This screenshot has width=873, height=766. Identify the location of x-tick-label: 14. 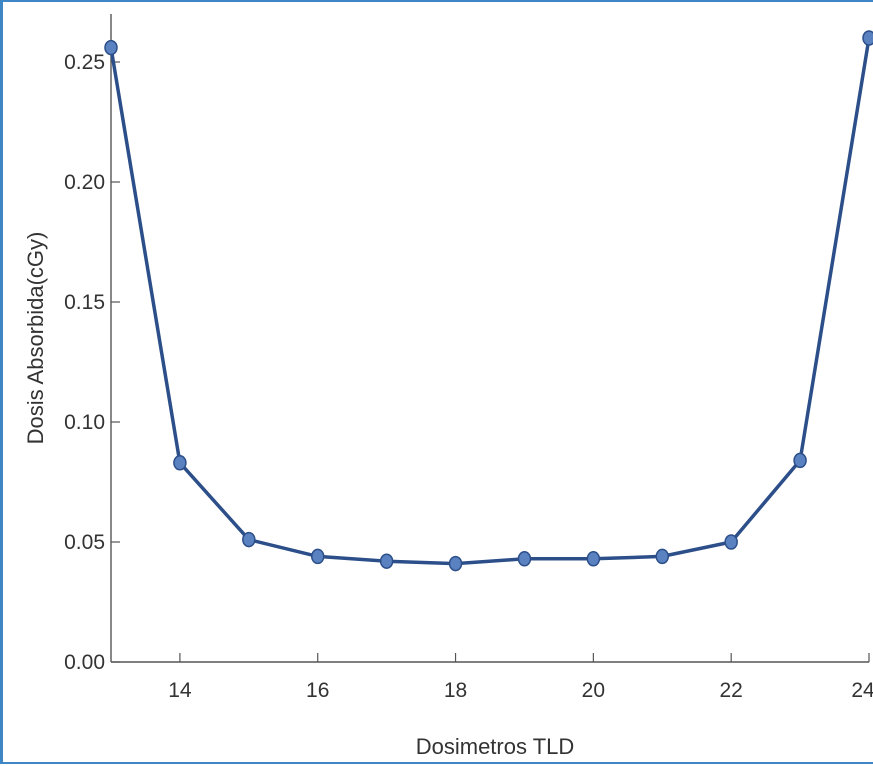
(180, 690).